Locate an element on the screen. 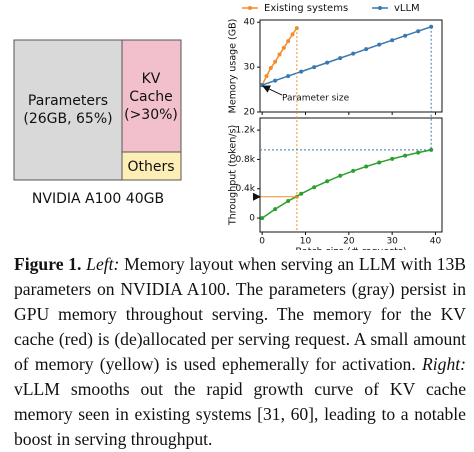 This screenshot has height=452, width=474. others-block is located at coordinates (151, 166).